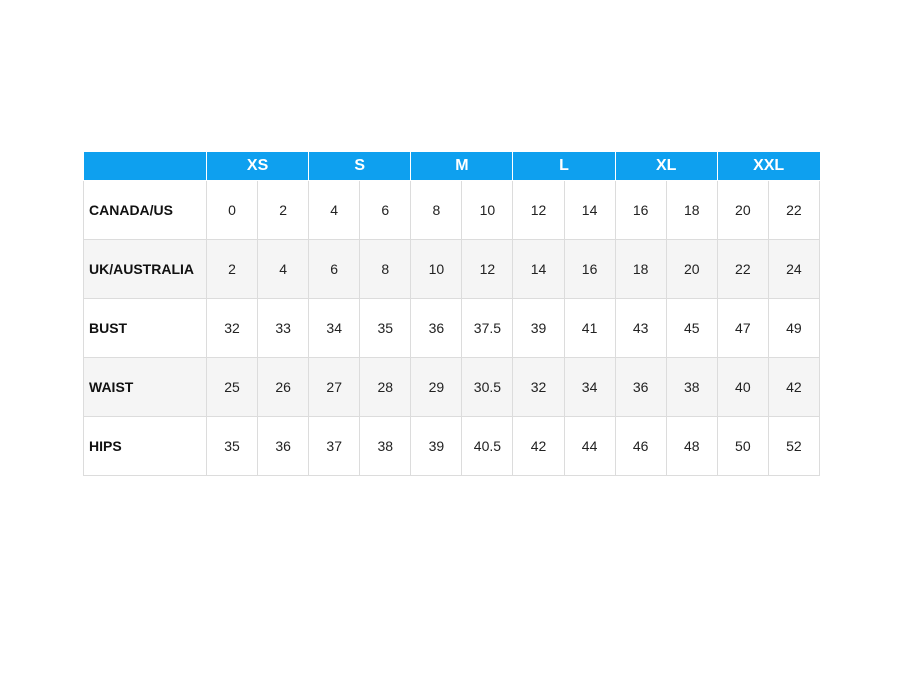 The height and width of the screenshot is (700, 906). I want to click on header-row: XS S M L XL XXL, so click(451, 166).